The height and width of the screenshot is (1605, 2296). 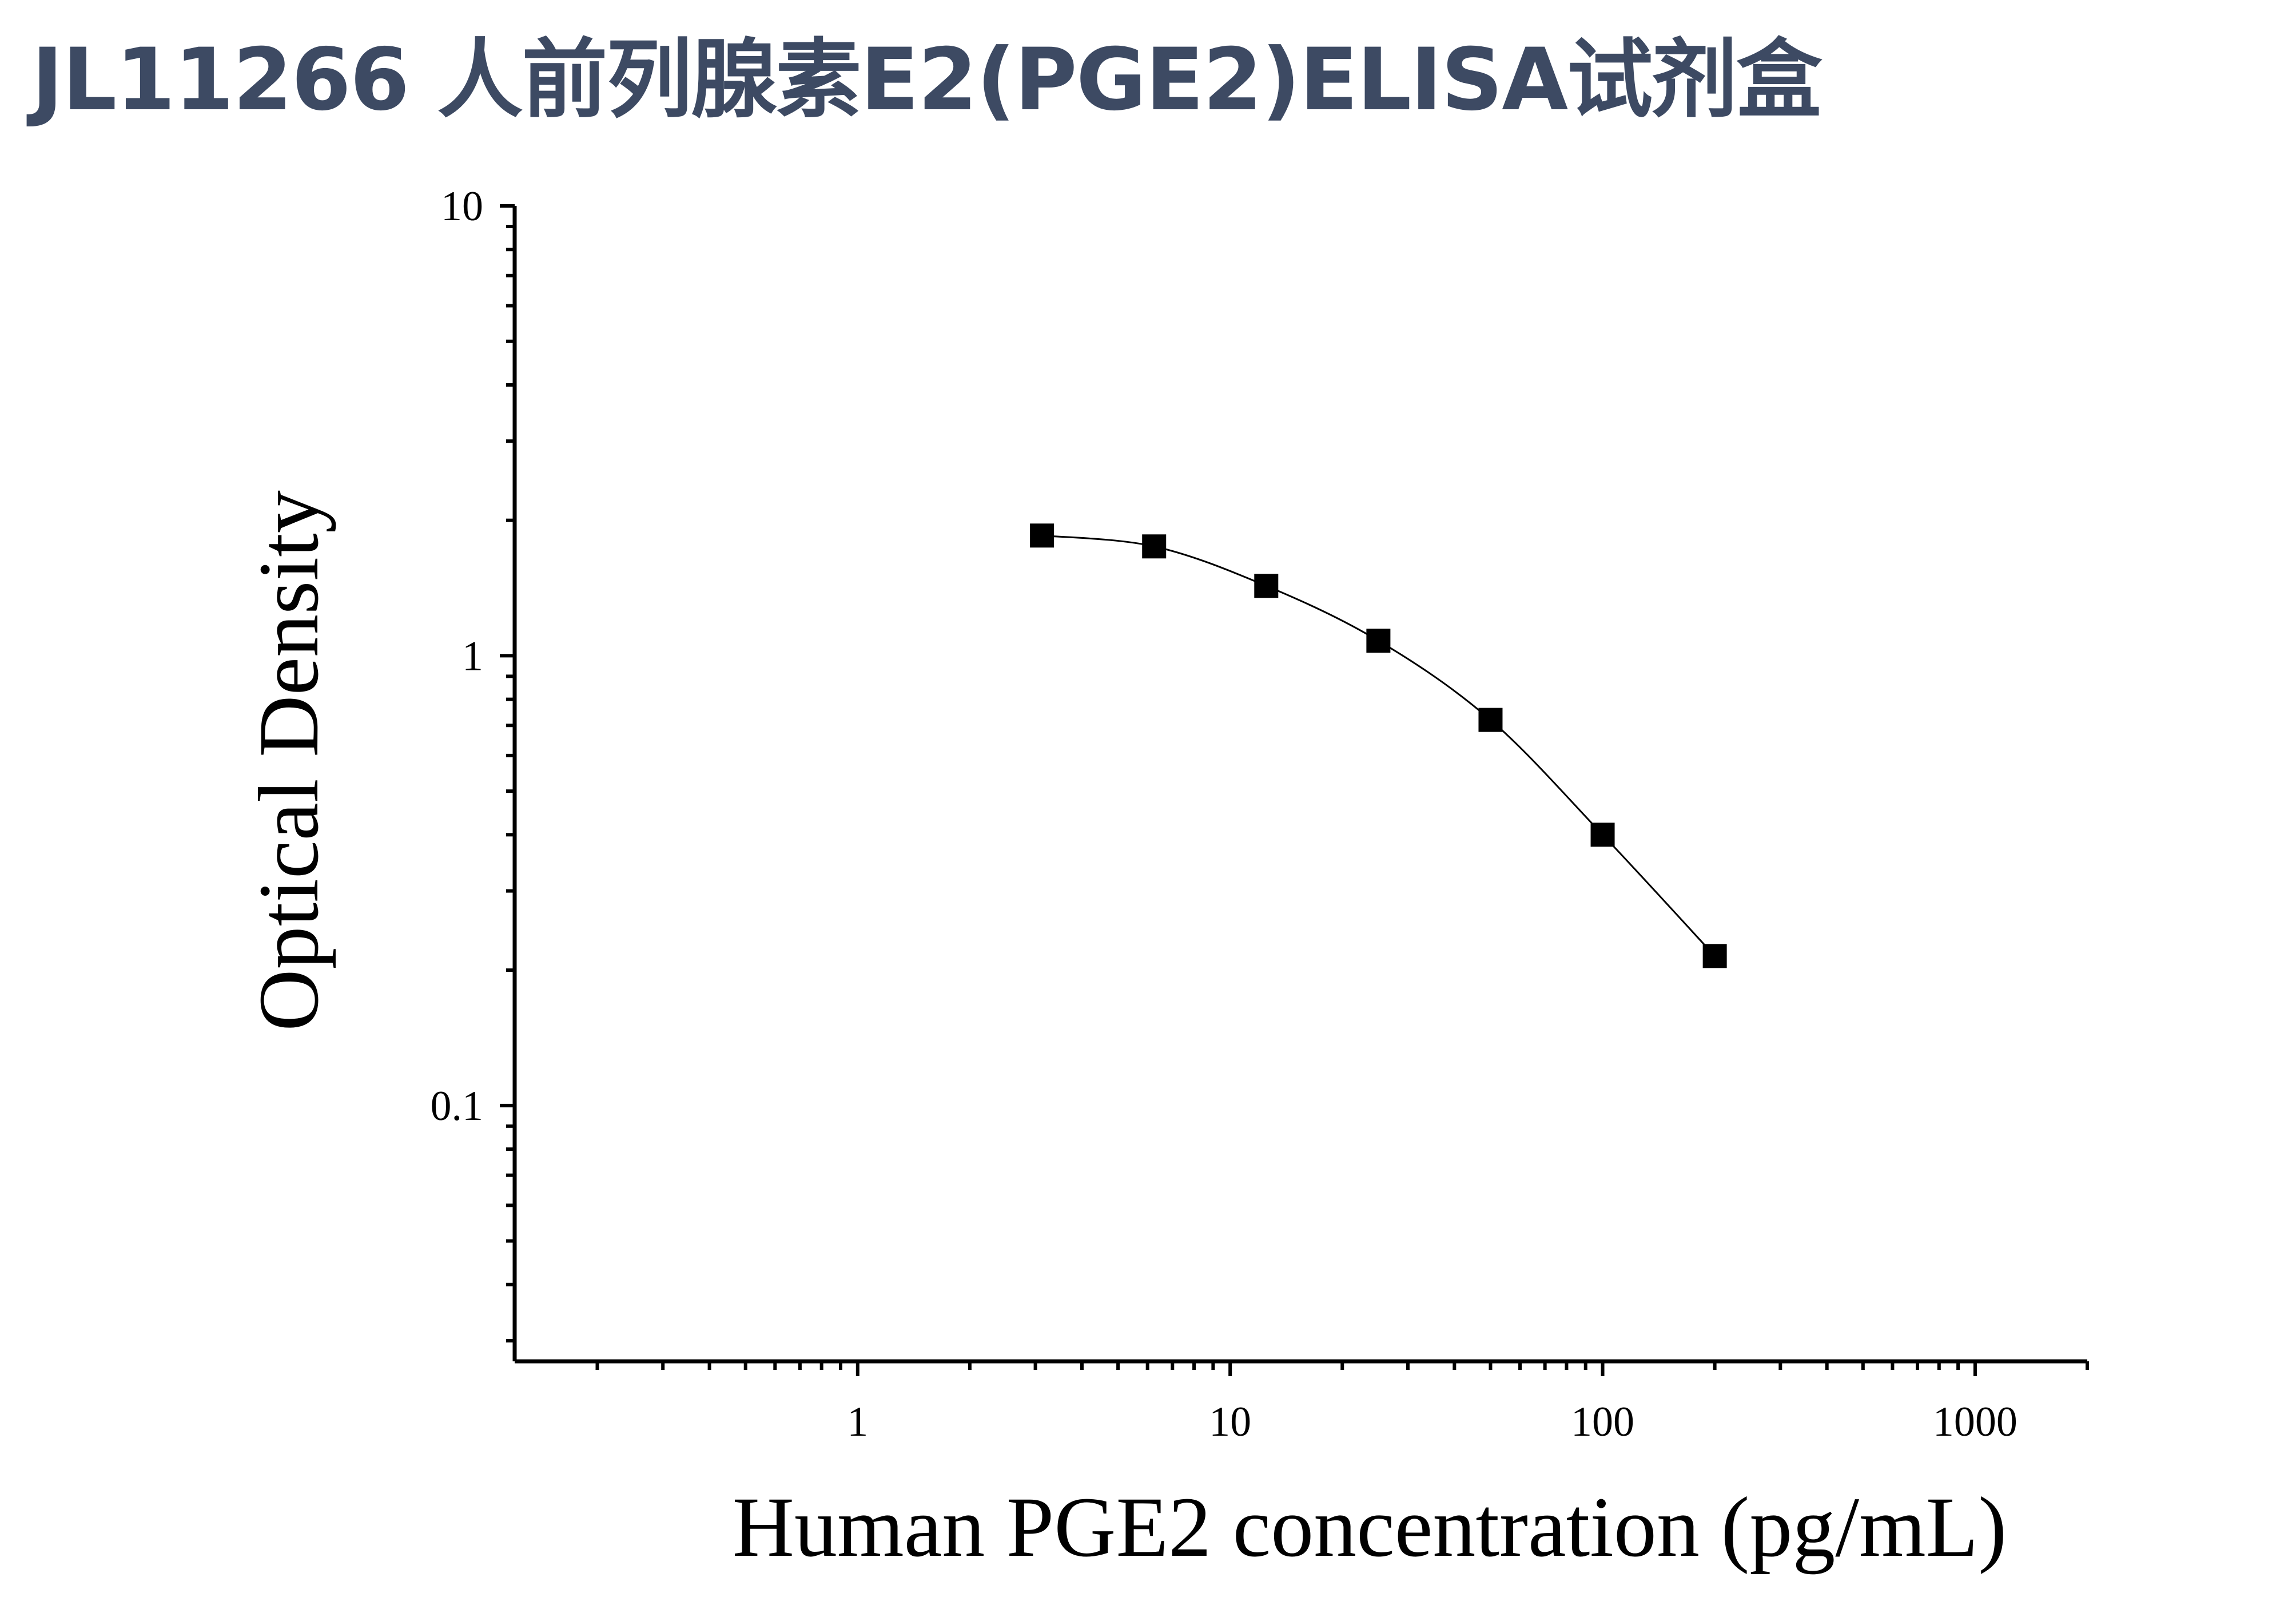 What do you see at coordinates (462, 206) in the screenshot?
I see `y-tick-label: 10` at bounding box center [462, 206].